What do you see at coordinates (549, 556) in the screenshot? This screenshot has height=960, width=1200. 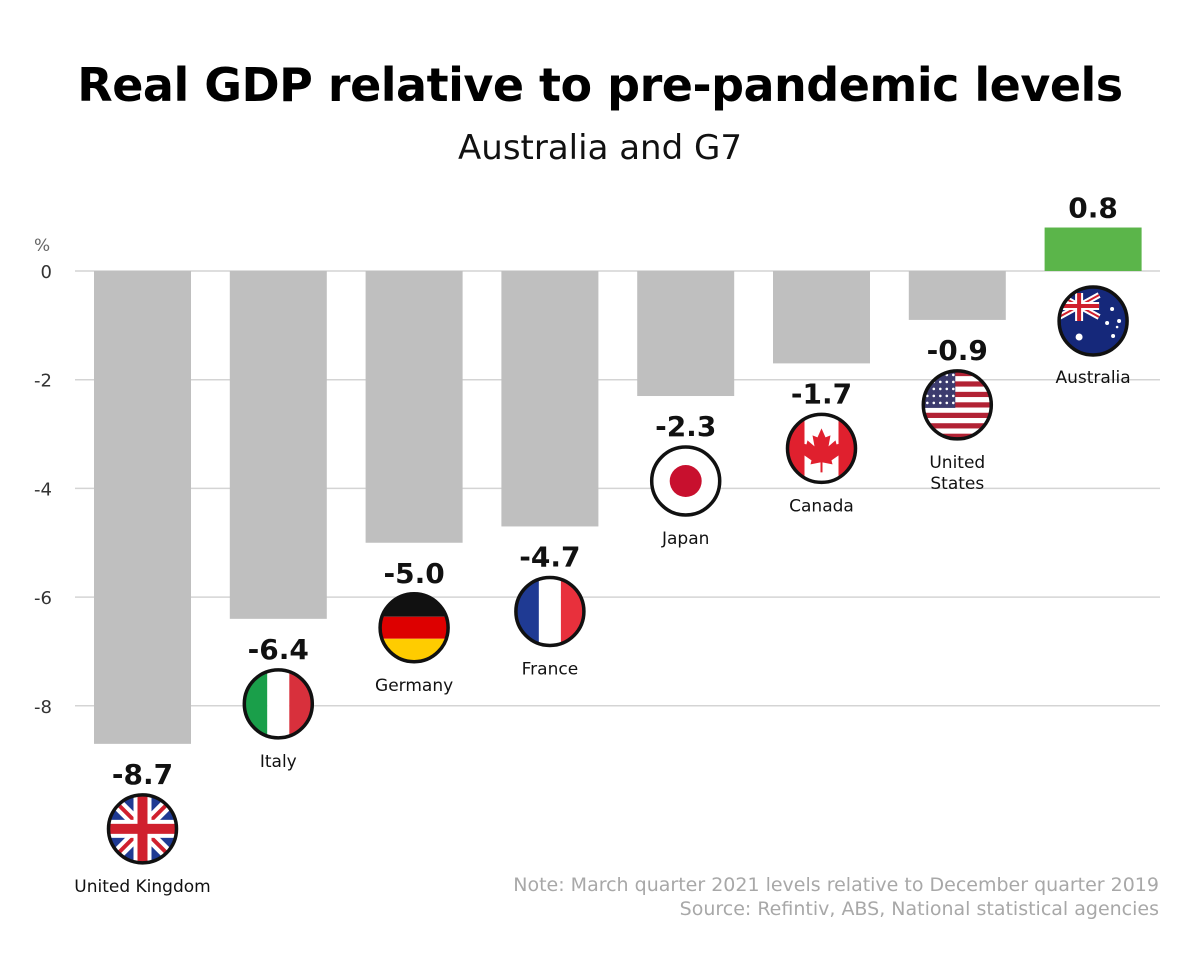 I see `value-label: -4.7` at bounding box center [549, 556].